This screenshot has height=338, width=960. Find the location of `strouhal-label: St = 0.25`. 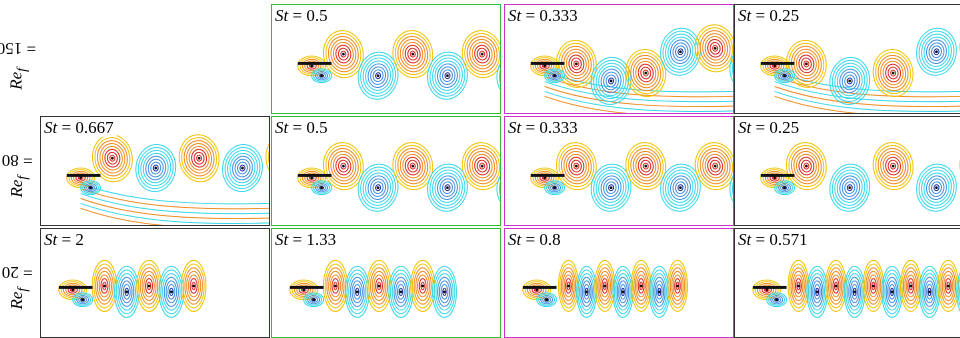

strouhal-label: St = 0.25 is located at coordinates (770, 127).